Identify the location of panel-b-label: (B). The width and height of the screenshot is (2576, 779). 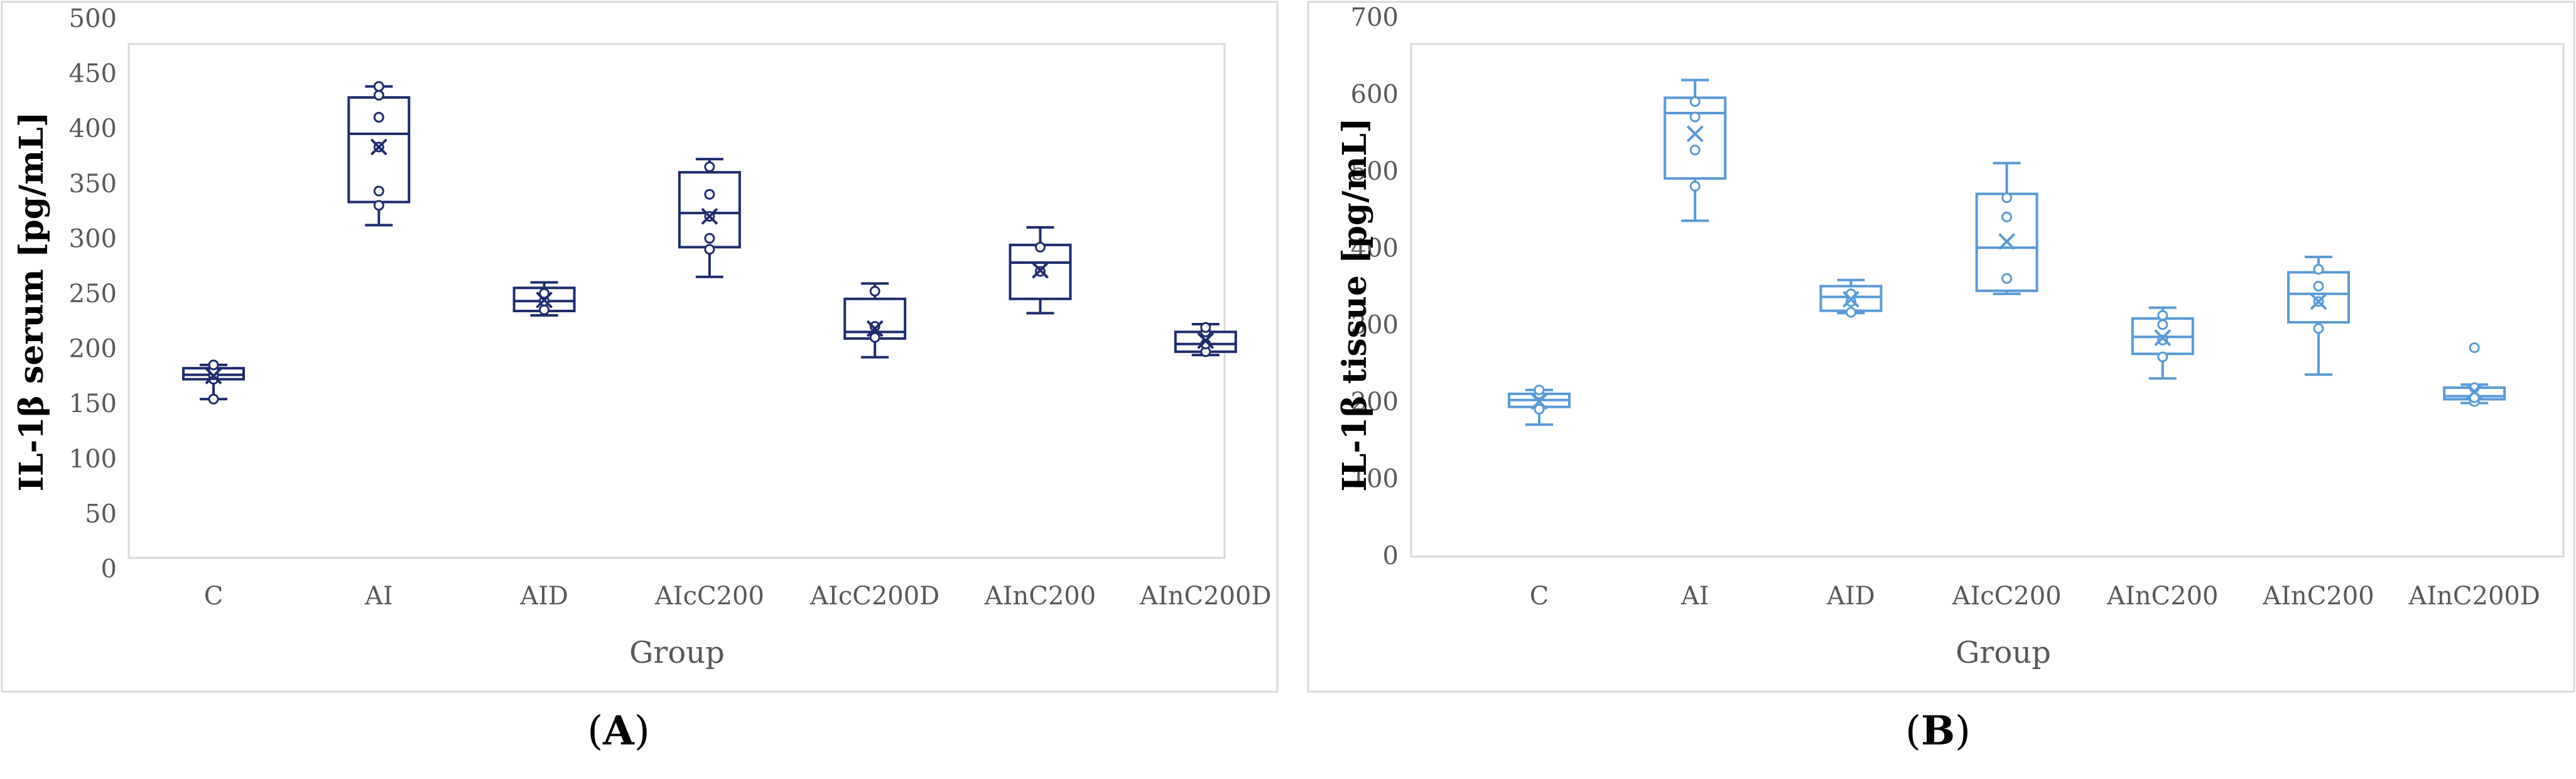
(1938, 730).